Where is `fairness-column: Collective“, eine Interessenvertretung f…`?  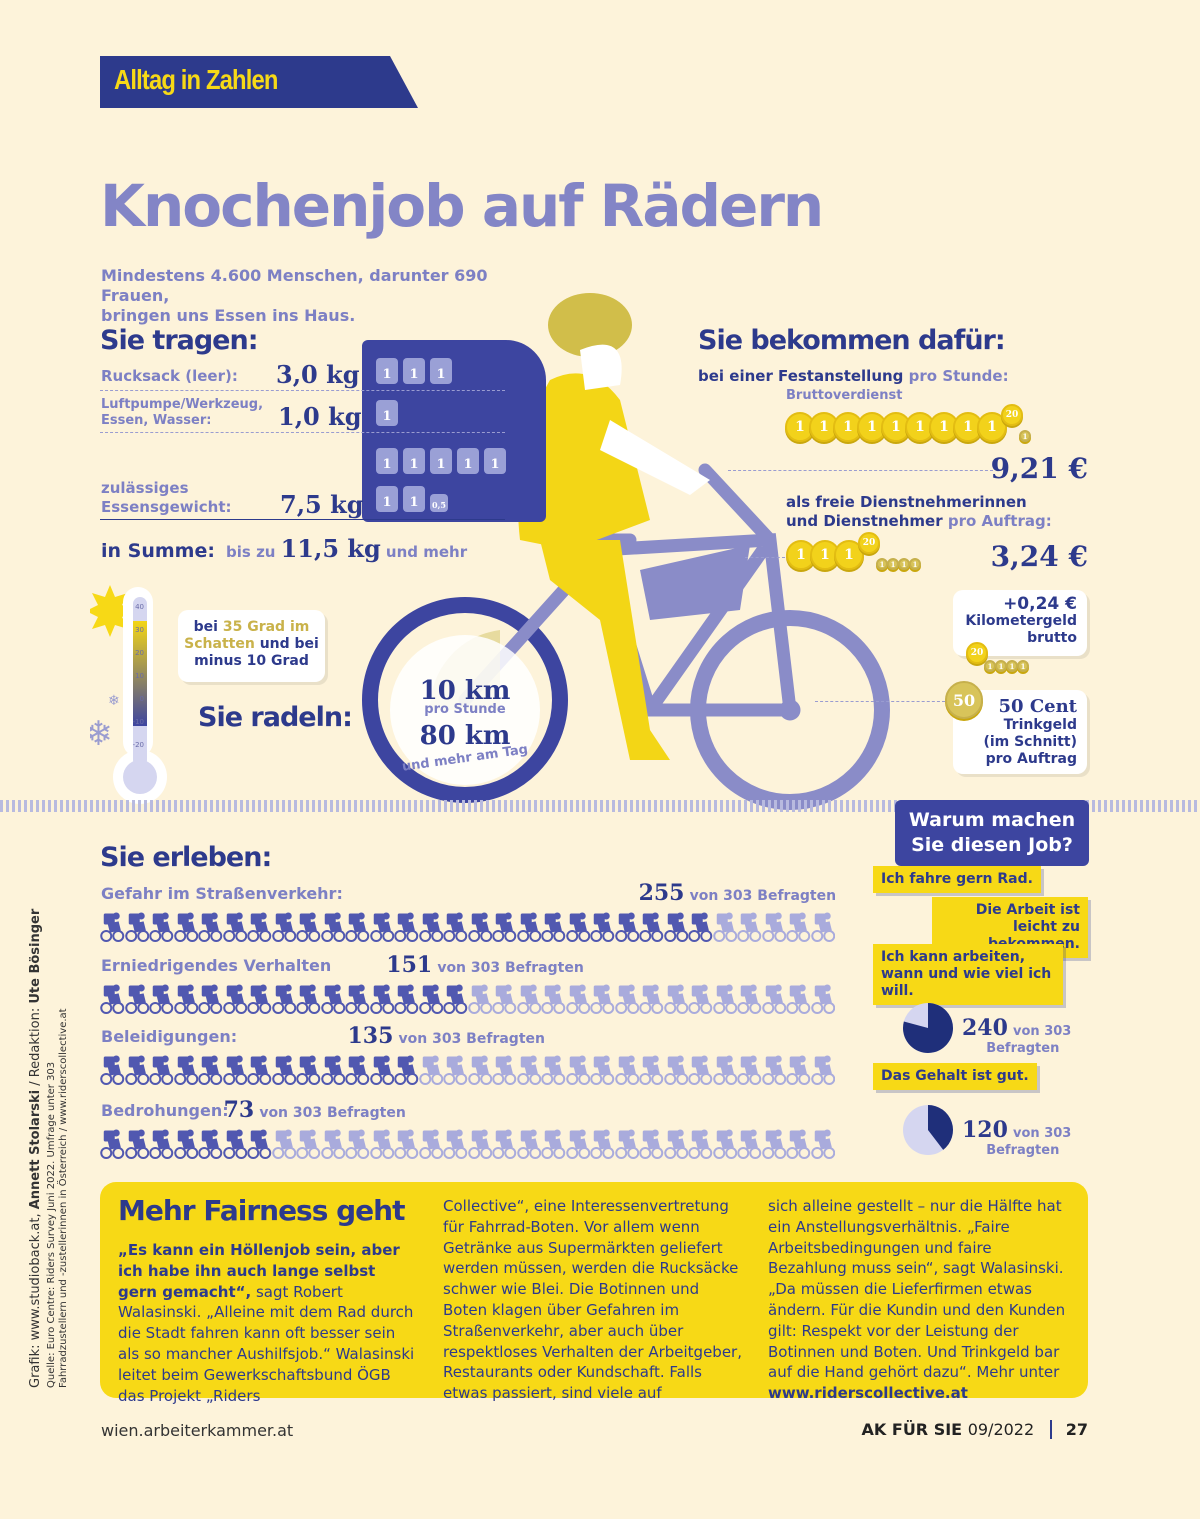 fairness-column: Collective“, eine Interessenvertretung f… is located at coordinates (592, 1300).